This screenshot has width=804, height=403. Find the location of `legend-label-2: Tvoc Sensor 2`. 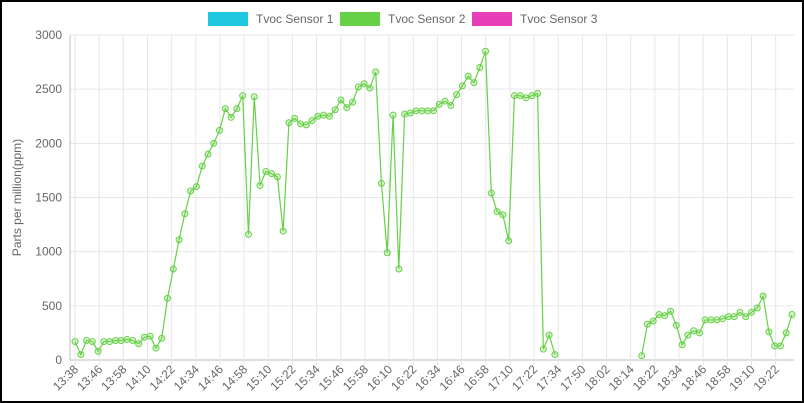

legend-label-2: Tvoc Sensor 2 is located at coordinates (427, 19).